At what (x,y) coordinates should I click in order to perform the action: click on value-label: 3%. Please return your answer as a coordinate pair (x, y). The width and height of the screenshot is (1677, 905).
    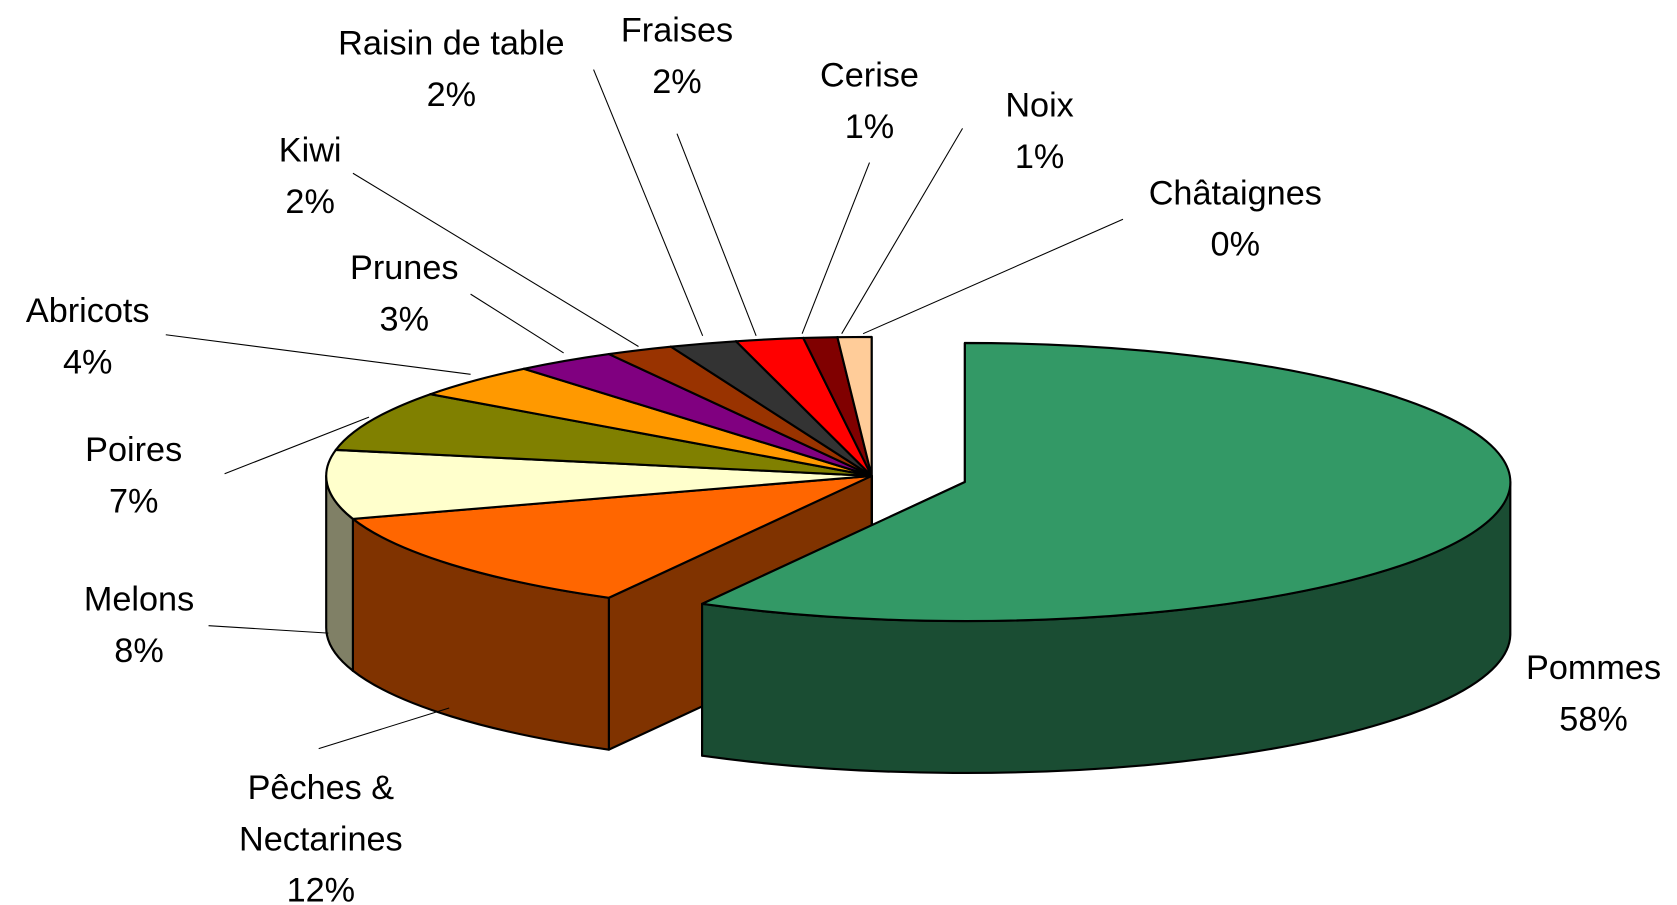
    Looking at the image, I should click on (404, 318).